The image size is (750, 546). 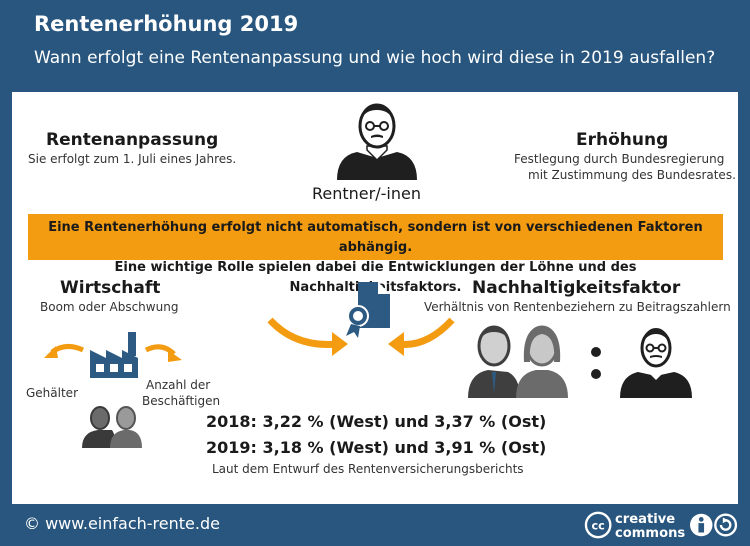 I want to click on creative-commons-logo: cc creative commons, so click(x=661, y=525).